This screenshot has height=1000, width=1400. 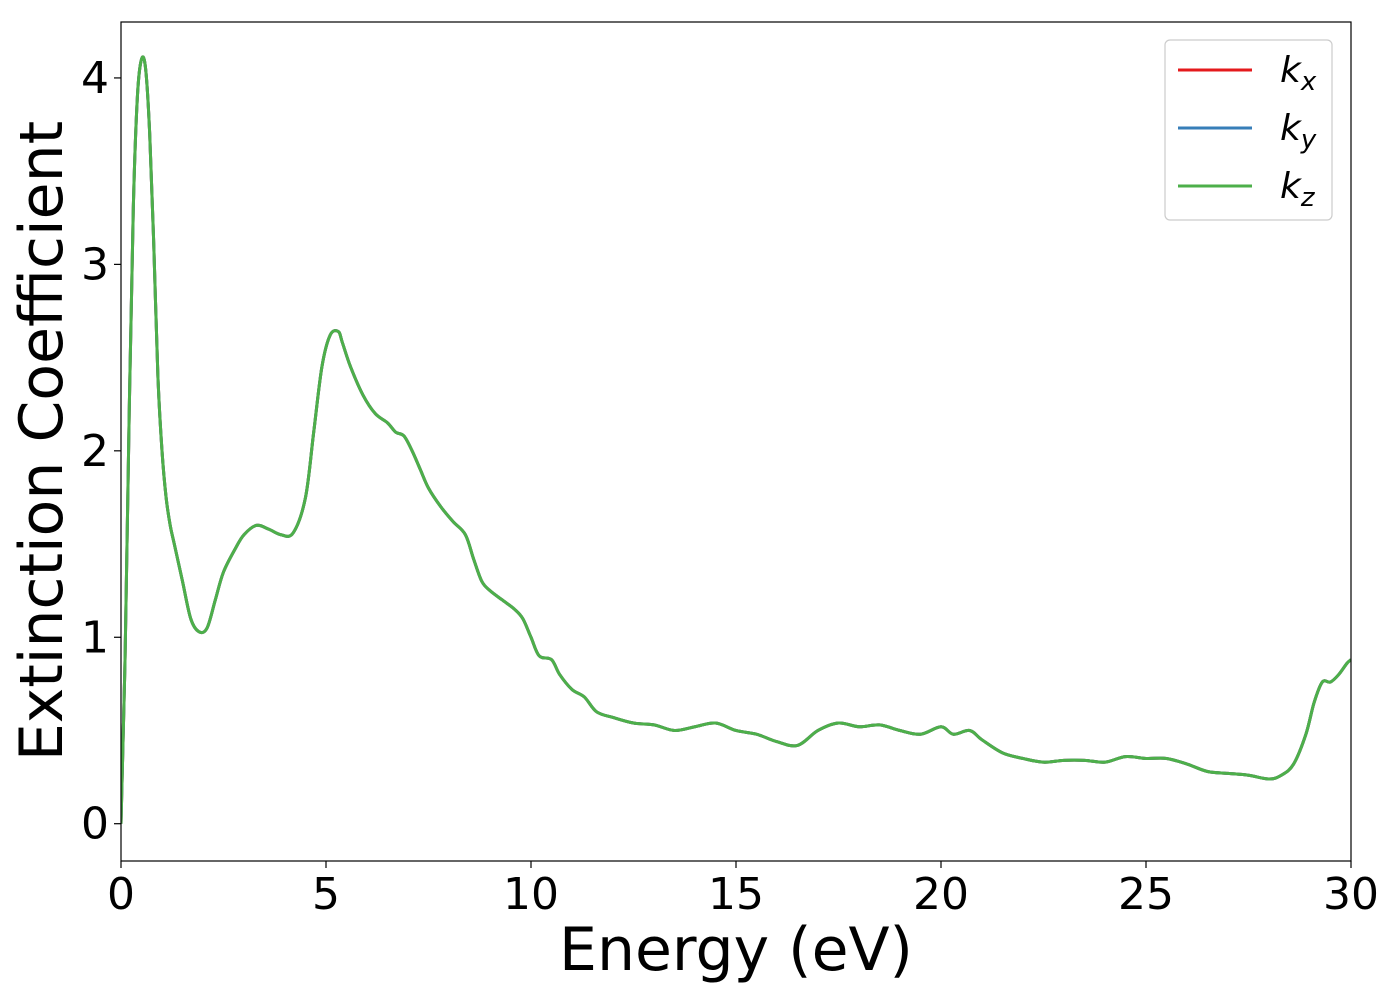 I want to click on y-axis-ticks: 0 1 2 3 4, so click(x=101, y=451).